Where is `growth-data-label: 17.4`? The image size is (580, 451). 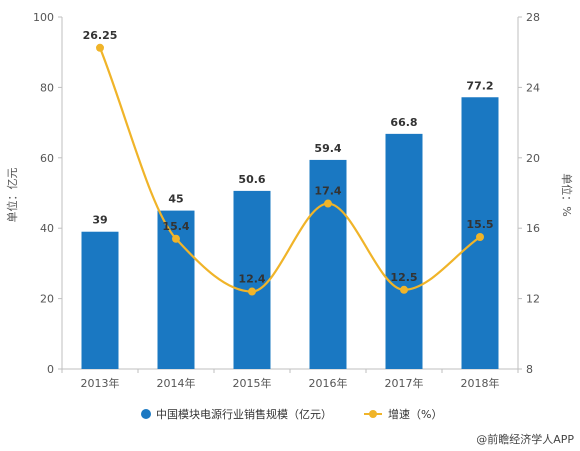 growth-data-label: 17.4 is located at coordinates (327, 191).